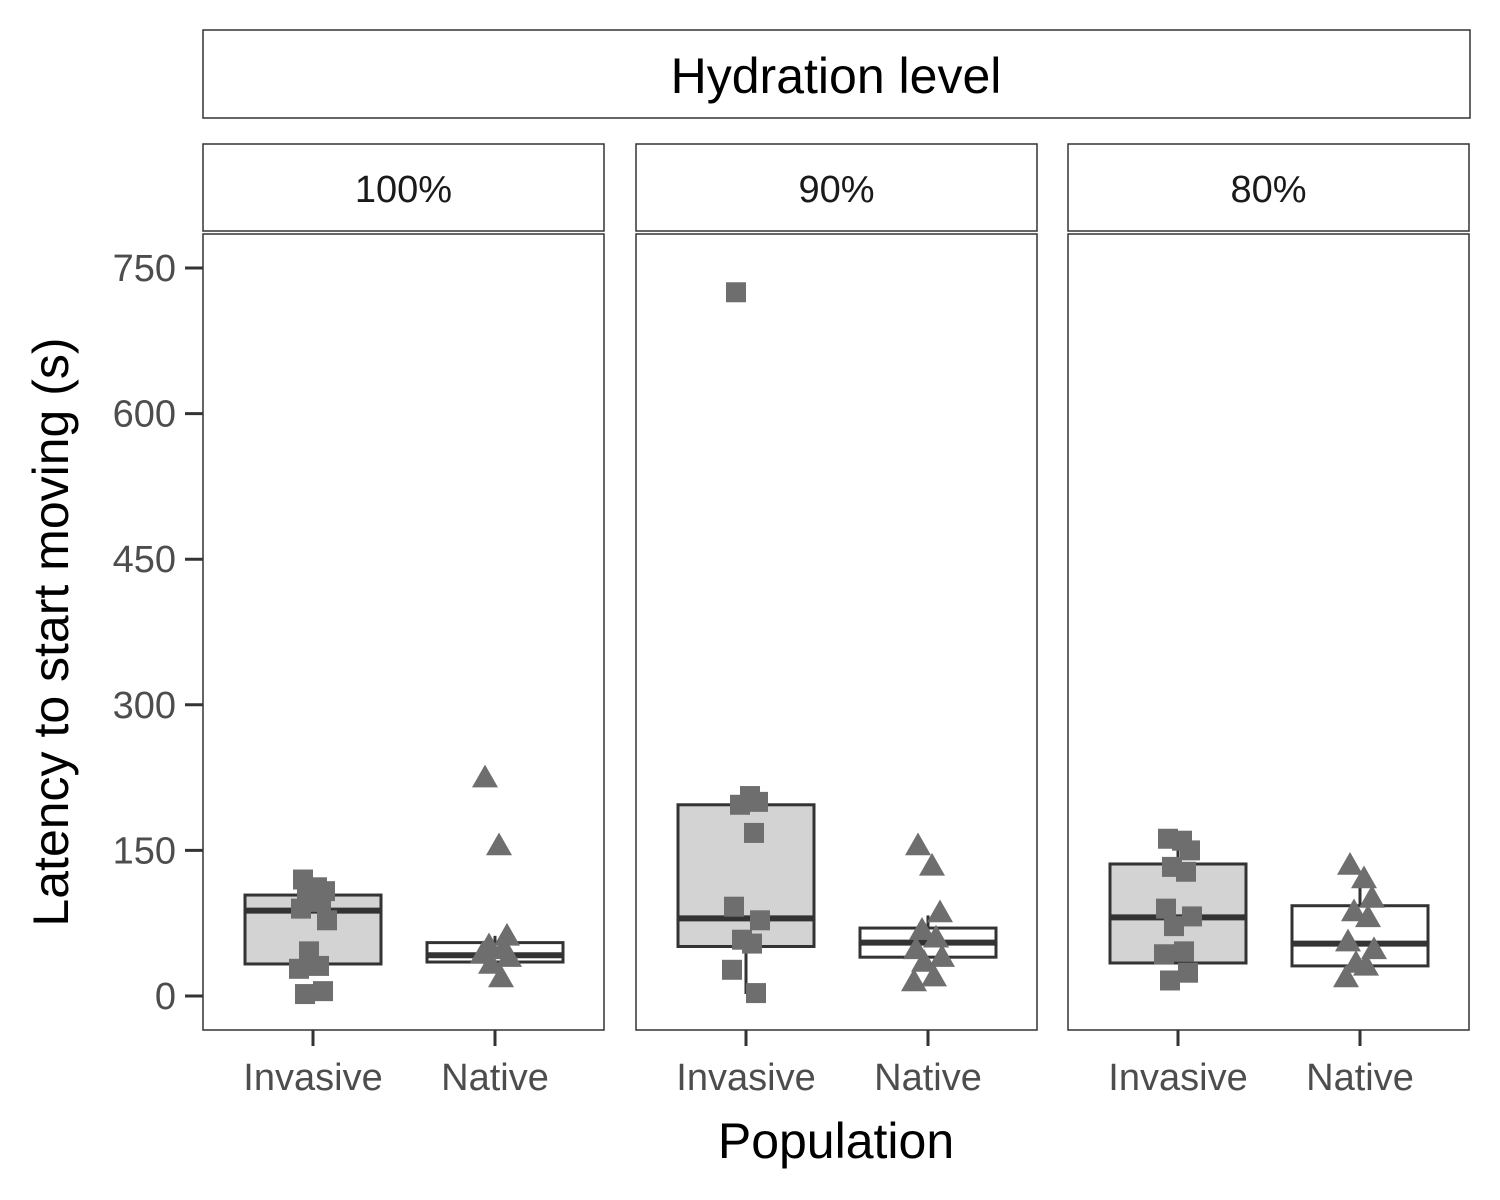  What do you see at coordinates (158, 633) in the screenshot?
I see `y-axis: 0 150 300 450 600 750` at bounding box center [158, 633].